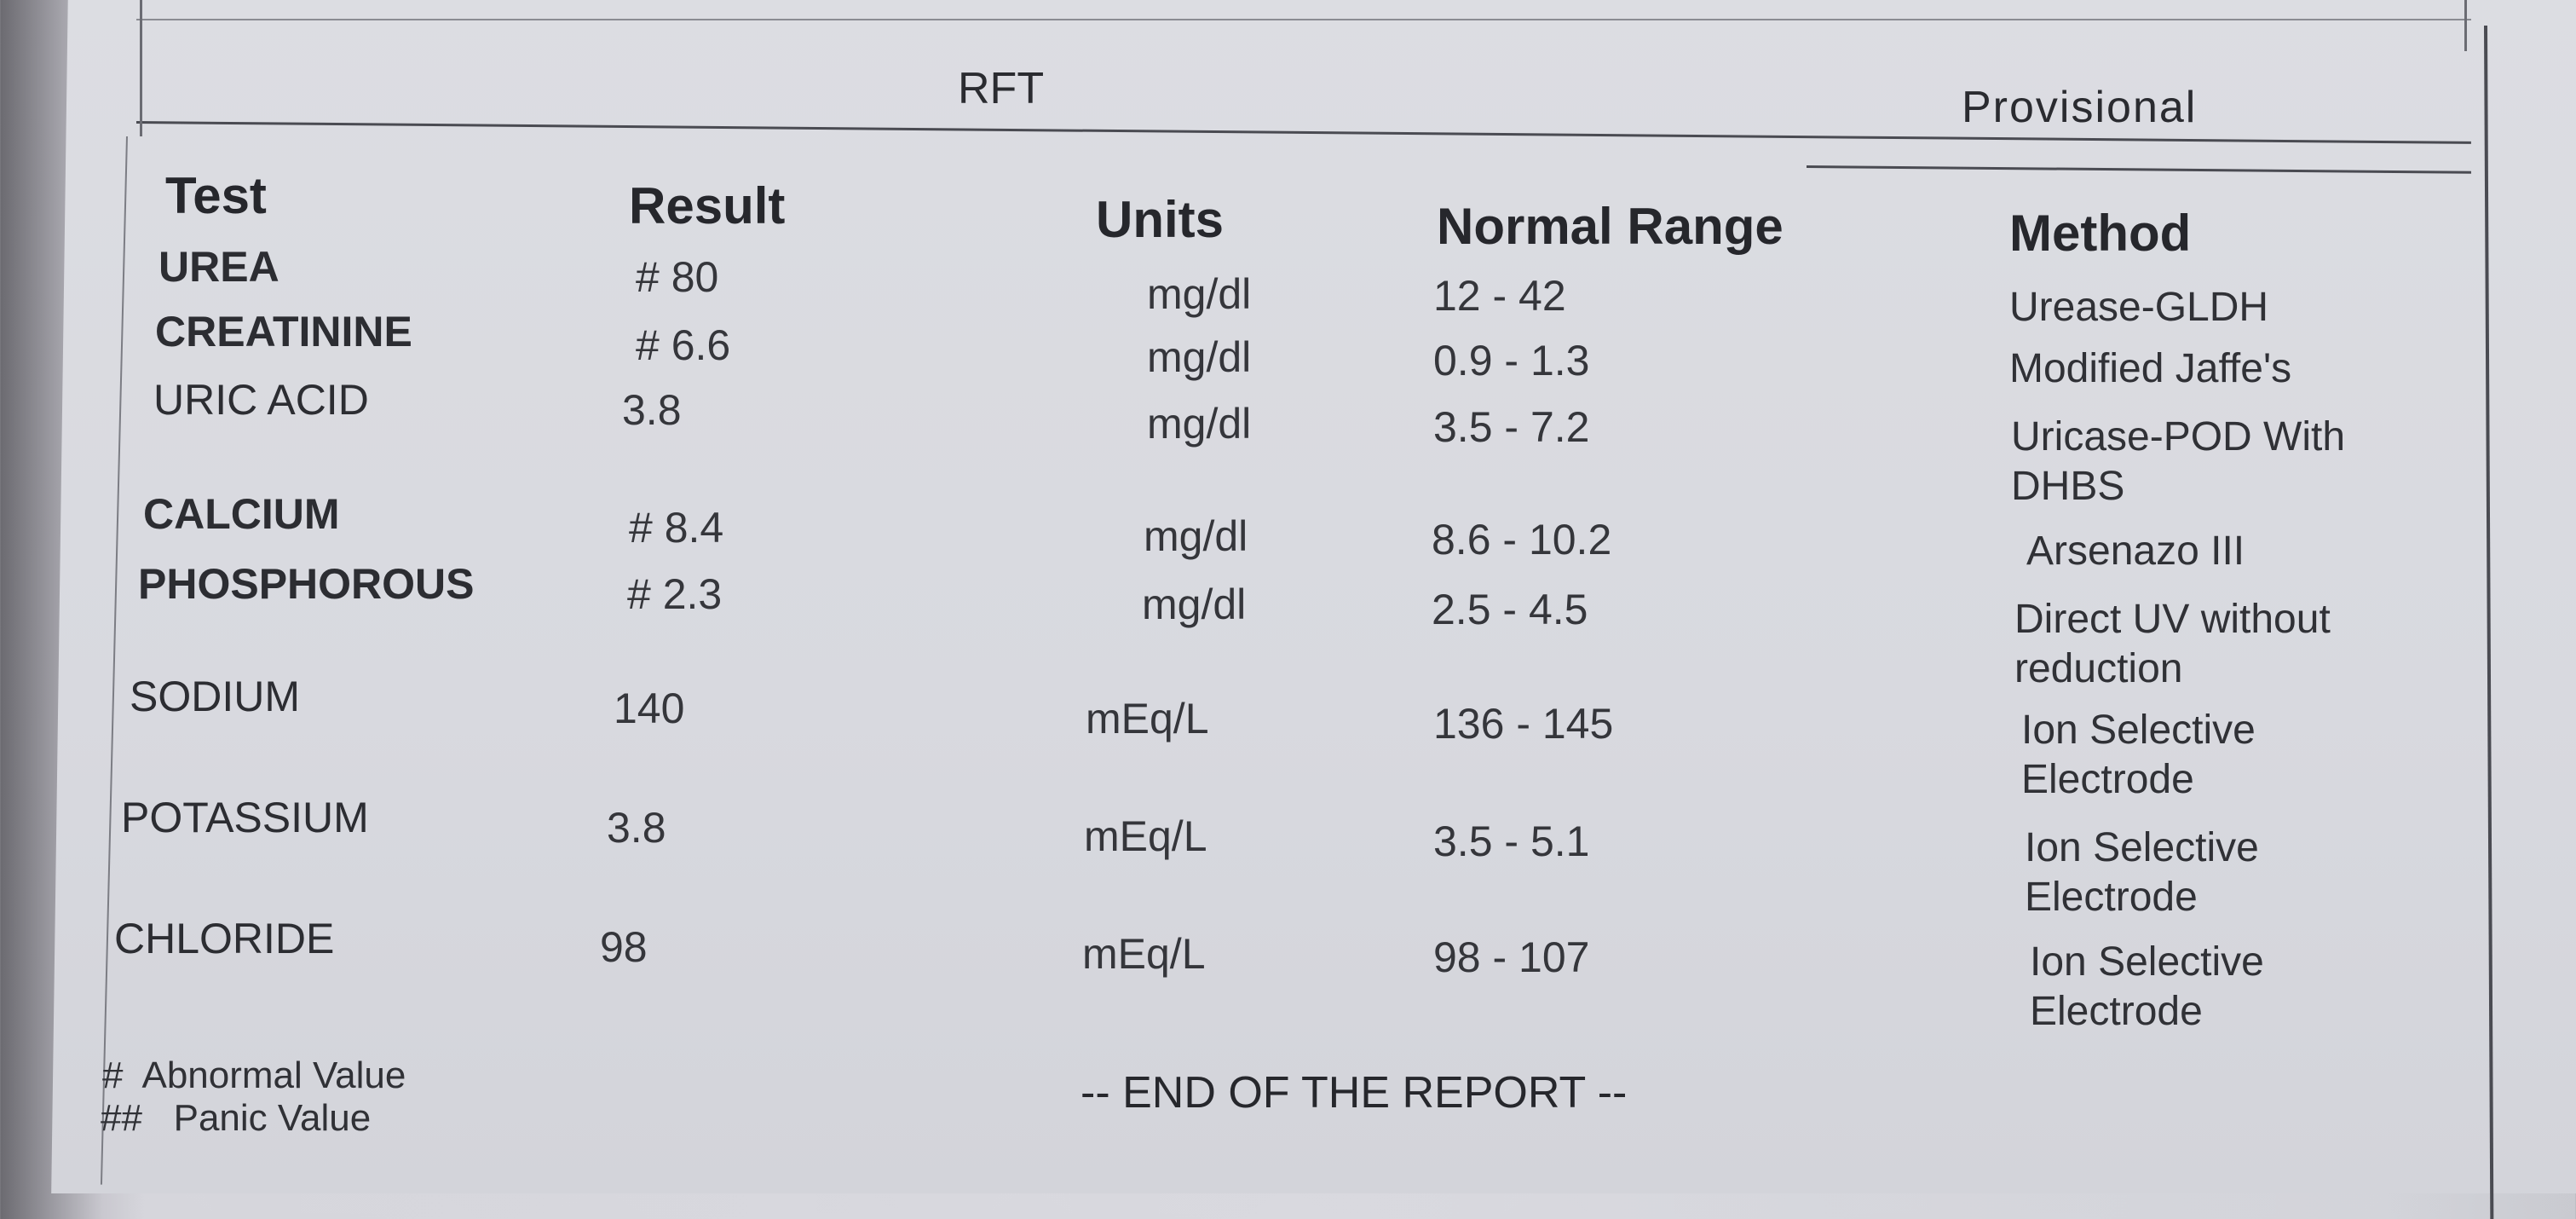 The width and height of the screenshot is (2576, 1219). What do you see at coordinates (1499, 296) in the screenshot?
I see `test-range: 12 - 42` at bounding box center [1499, 296].